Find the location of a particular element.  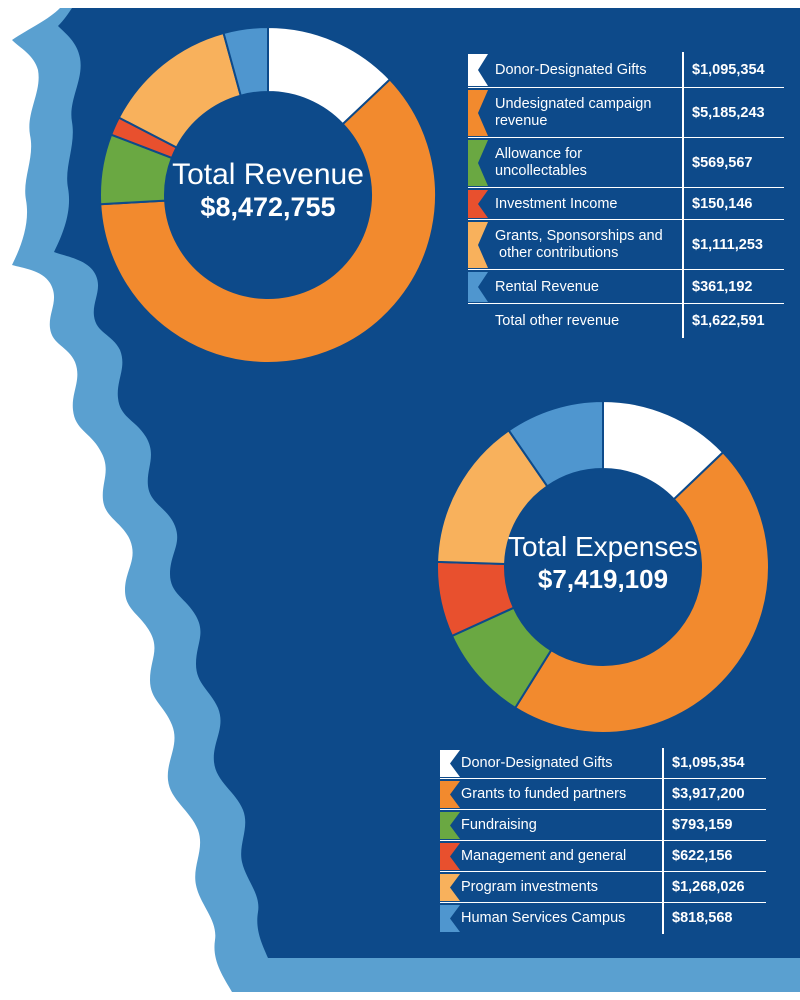

revenue-row-label-line: Donor-Designated Gifts is located at coordinates (571, 69).